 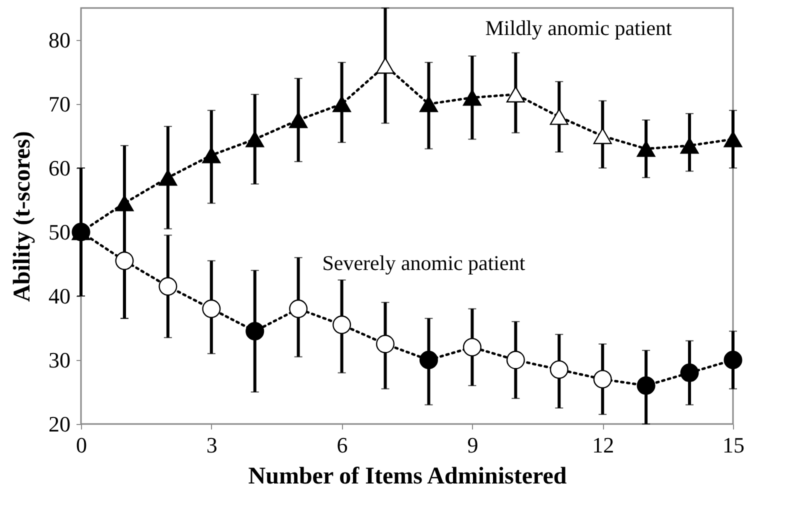 What do you see at coordinates (81, 445) in the screenshot?
I see `x-tick-label: 0` at bounding box center [81, 445].